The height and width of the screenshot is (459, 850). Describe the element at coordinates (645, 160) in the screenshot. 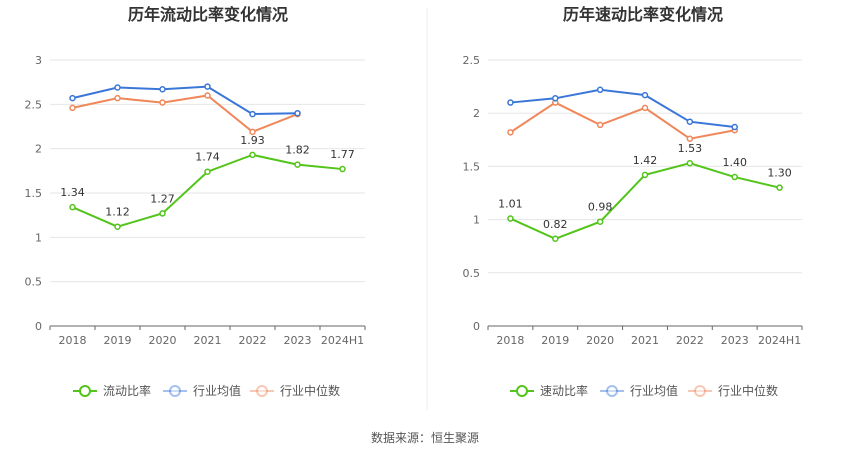

I see `data-label: 1.42` at that location.